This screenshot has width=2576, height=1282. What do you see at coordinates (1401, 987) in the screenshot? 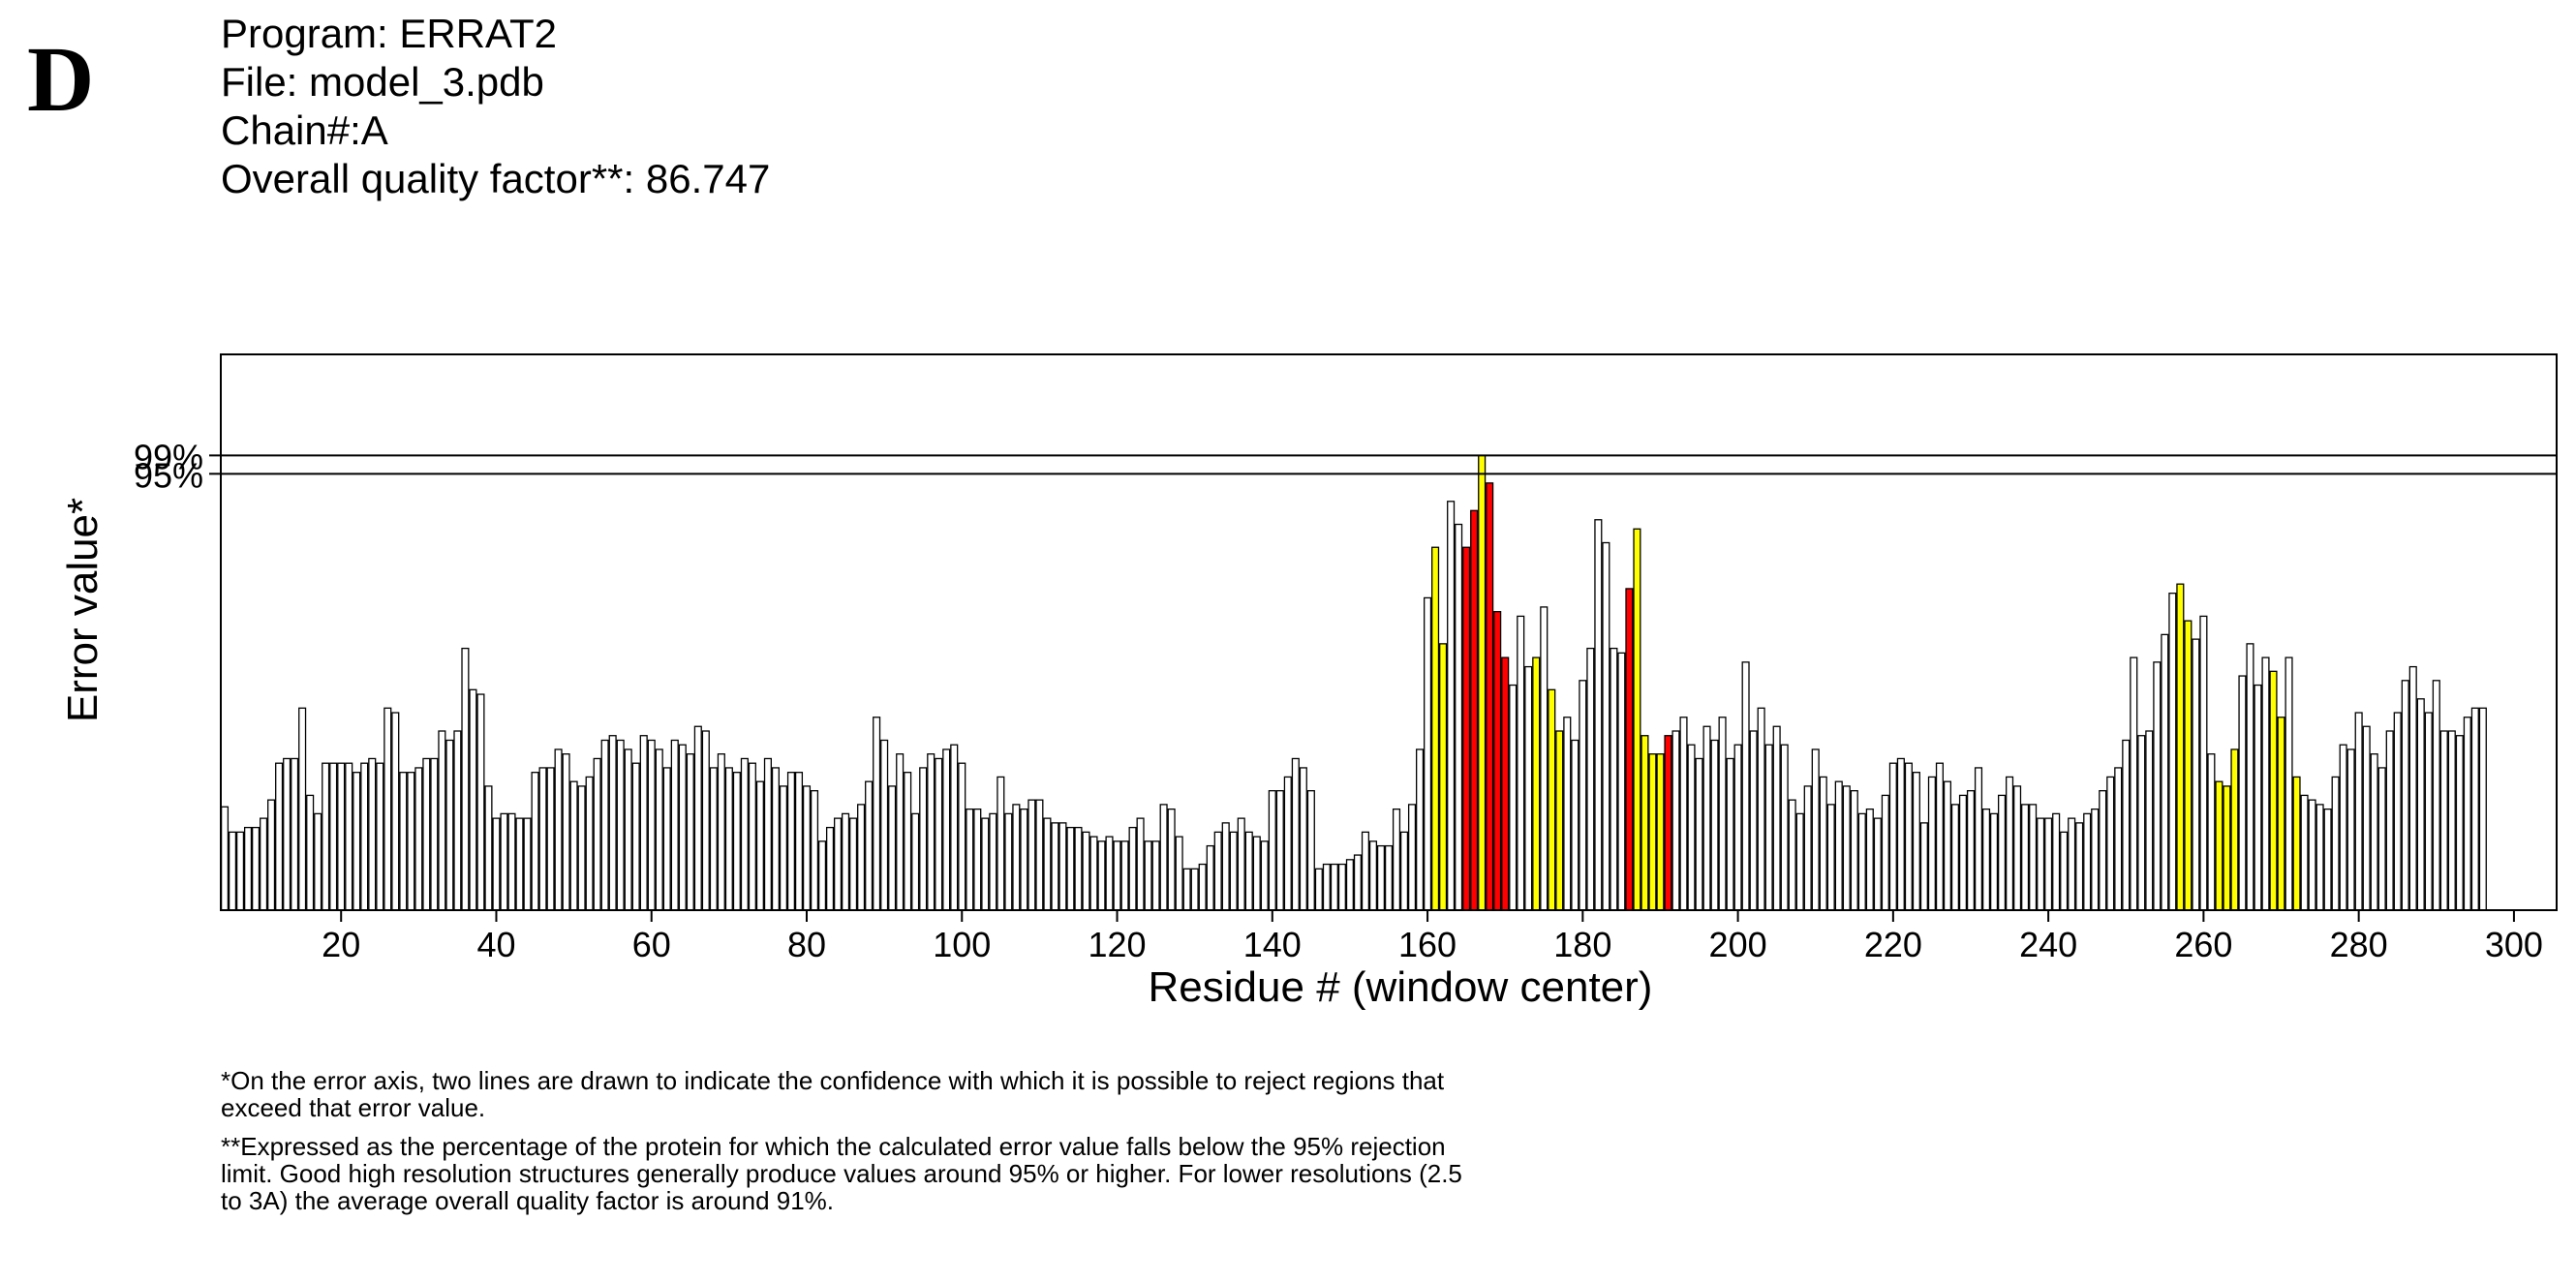
I see `x-axis-label: Residue # (window center)` at bounding box center [1401, 987].